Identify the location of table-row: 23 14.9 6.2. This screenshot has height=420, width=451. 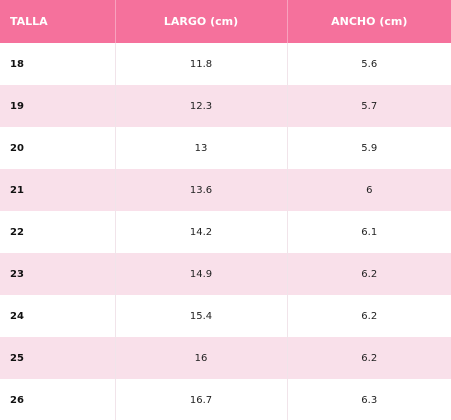
(225, 274).